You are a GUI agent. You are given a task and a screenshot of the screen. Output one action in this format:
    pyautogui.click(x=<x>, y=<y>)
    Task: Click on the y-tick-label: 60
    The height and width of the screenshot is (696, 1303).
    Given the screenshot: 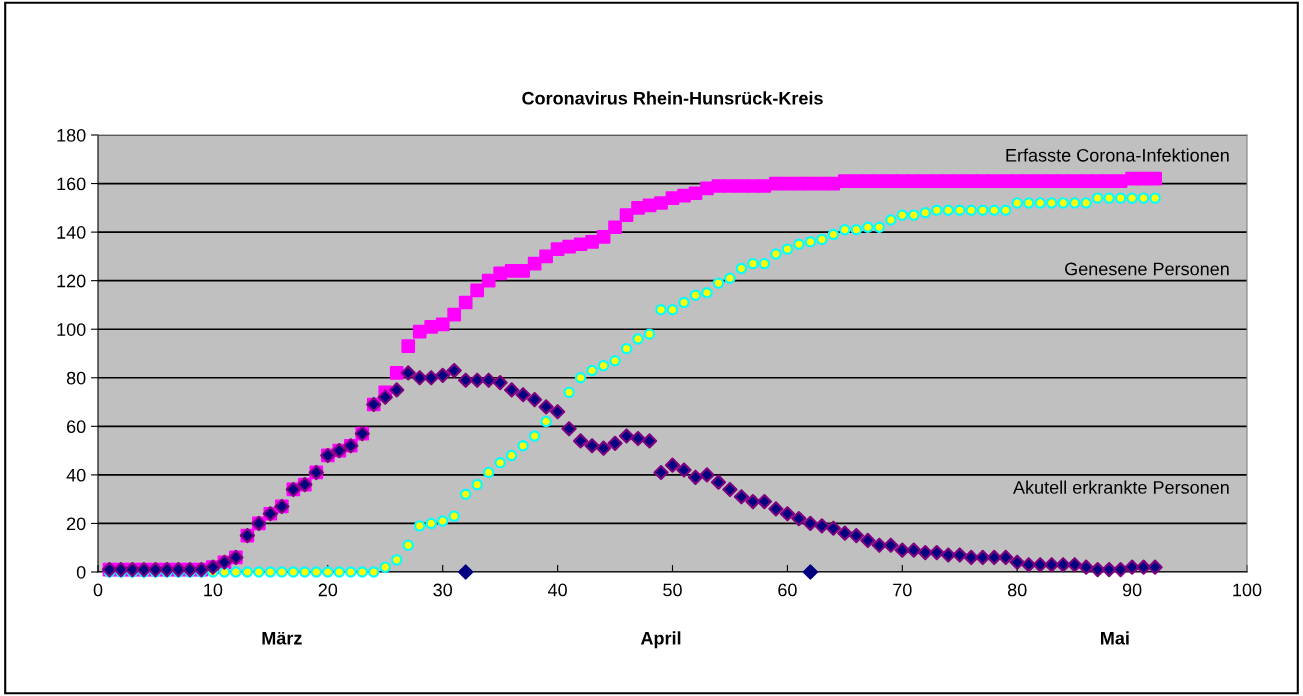 What is the action you would take?
    pyautogui.click(x=76, y=427)
    